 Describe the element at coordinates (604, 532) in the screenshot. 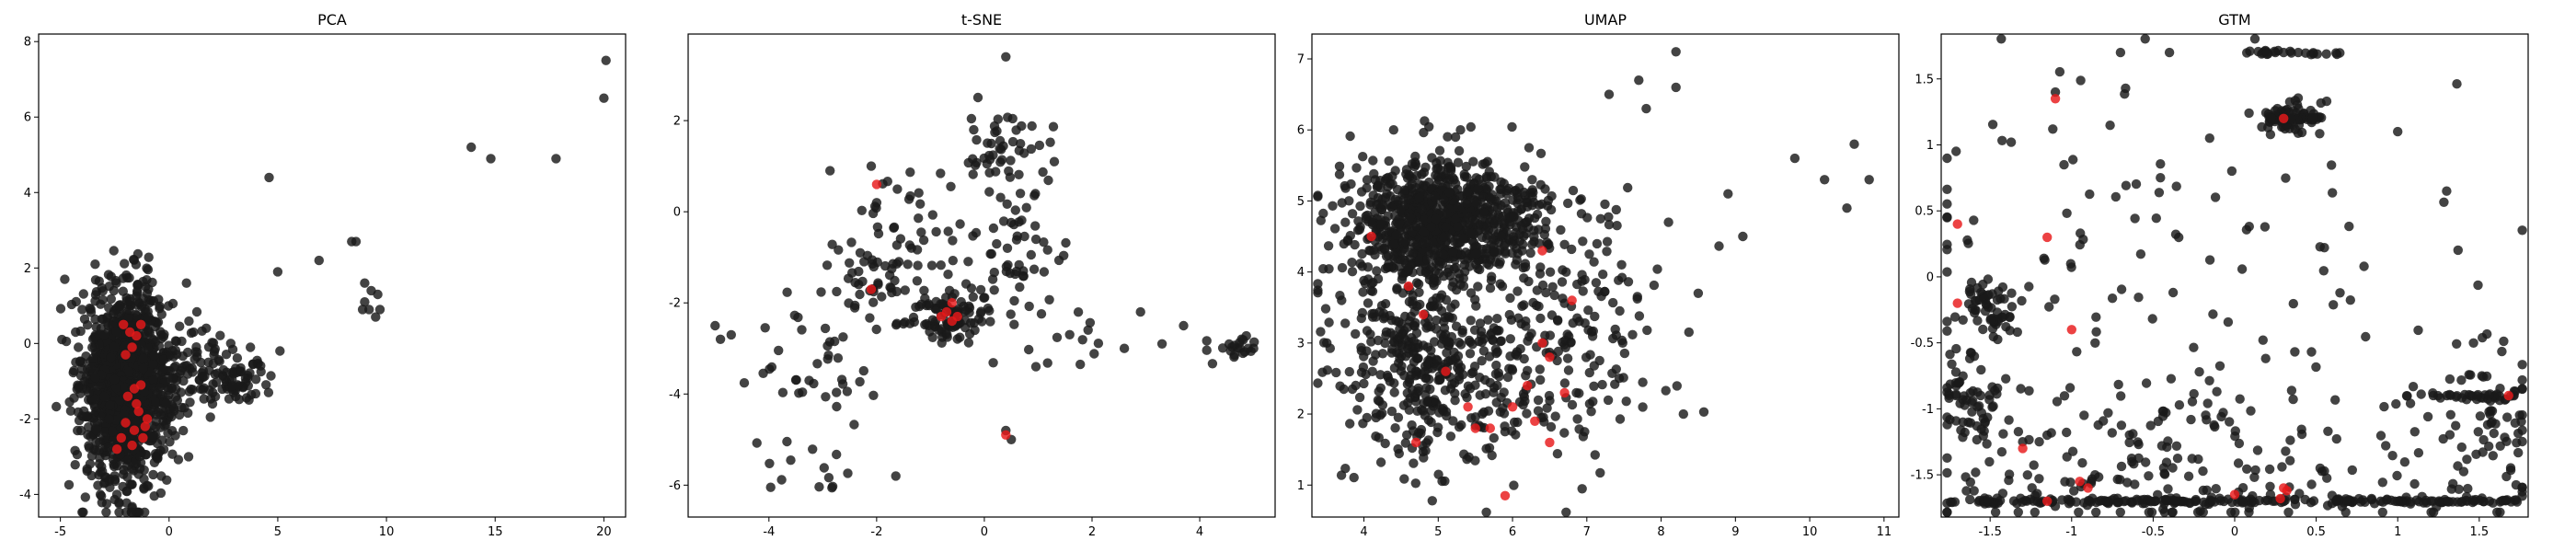

I see `x-tick-label: 20` at that location.